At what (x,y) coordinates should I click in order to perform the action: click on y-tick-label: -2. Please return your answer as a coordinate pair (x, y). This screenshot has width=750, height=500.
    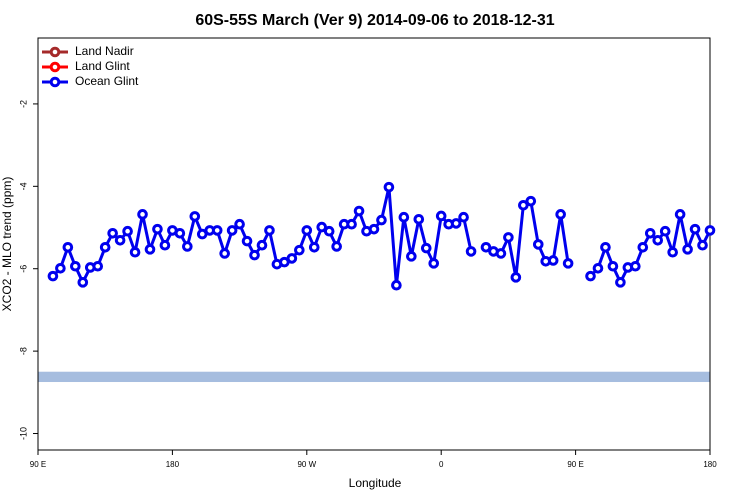
    Looking at the image, I should click on (23, 104).